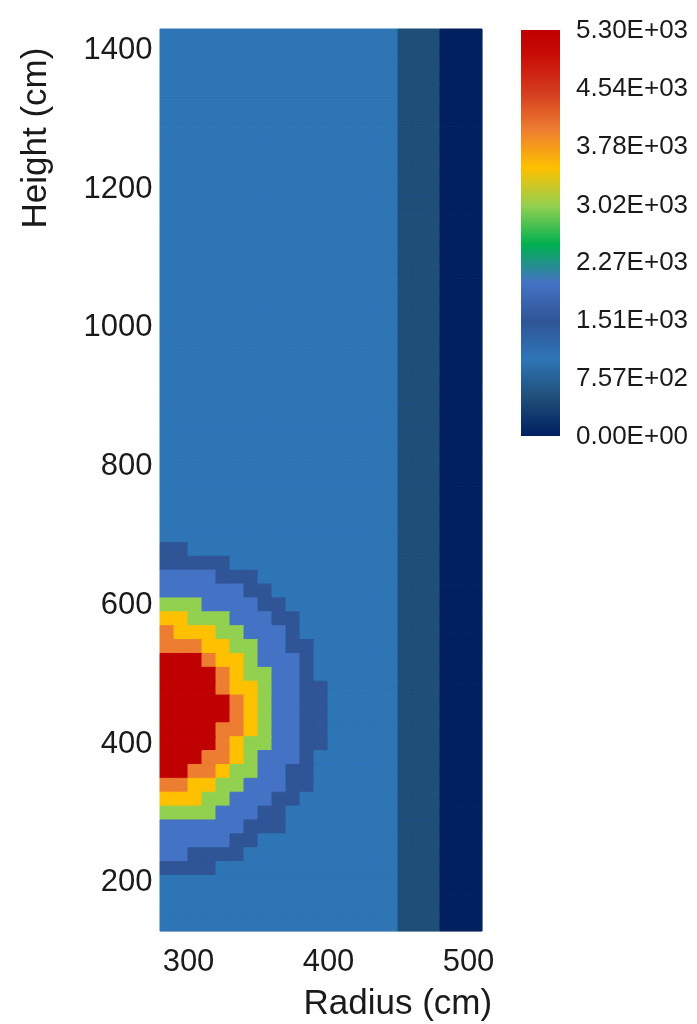  Describe the element at coordinates (328, 960) in the screenshot. I see `x-tick-label: 400` at that location.